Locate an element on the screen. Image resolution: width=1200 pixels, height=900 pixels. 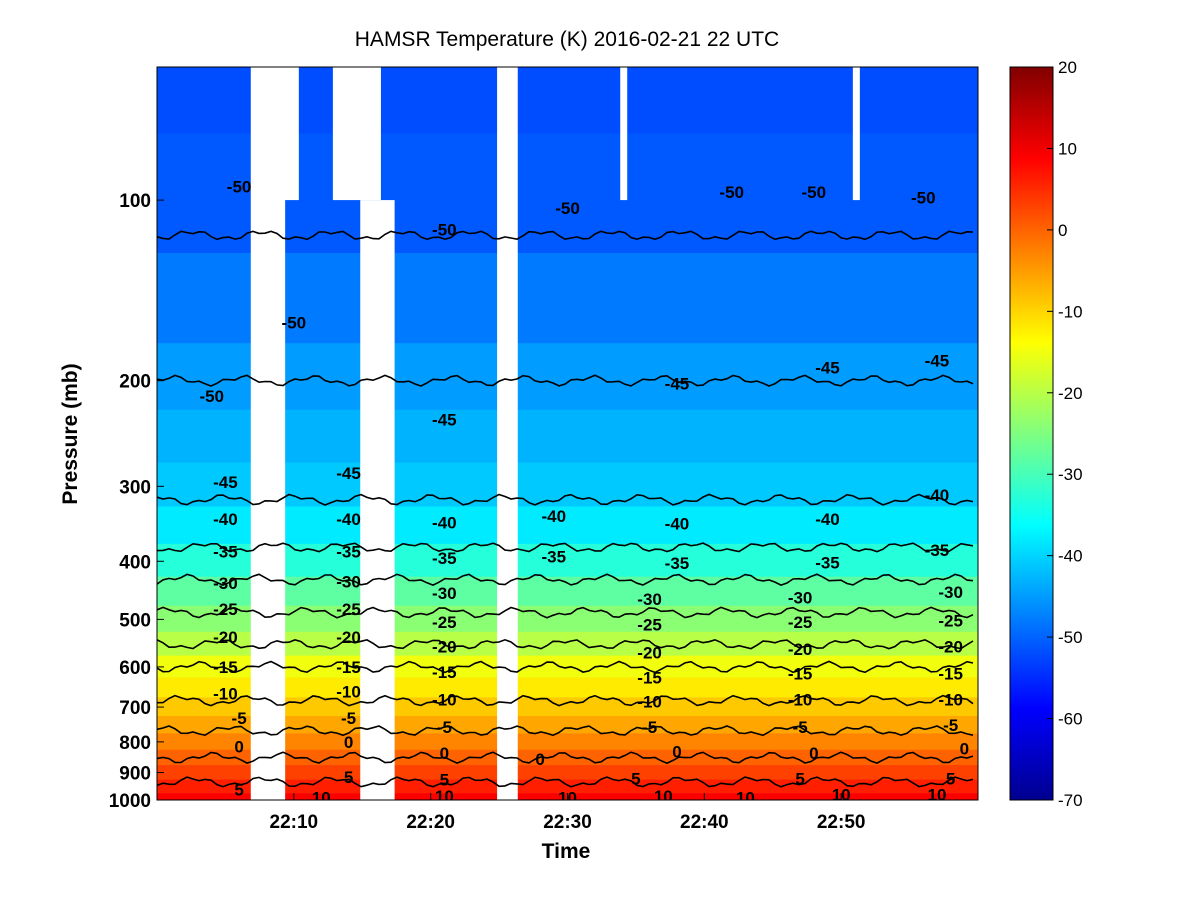
x-tick-label: 22:30 is located at coordinates (567, 822).